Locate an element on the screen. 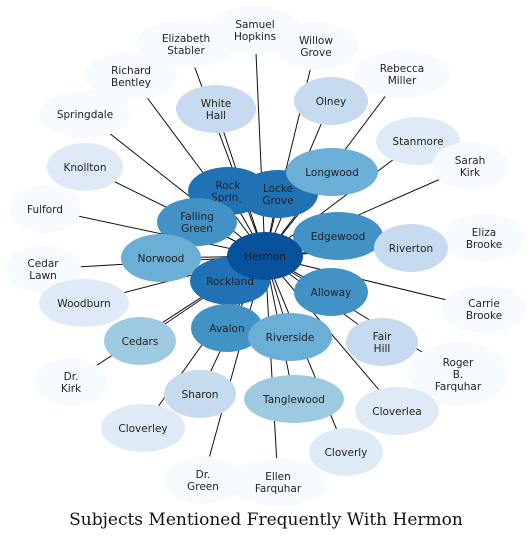  node-label: Alloway is located at coordinates (331, 293).